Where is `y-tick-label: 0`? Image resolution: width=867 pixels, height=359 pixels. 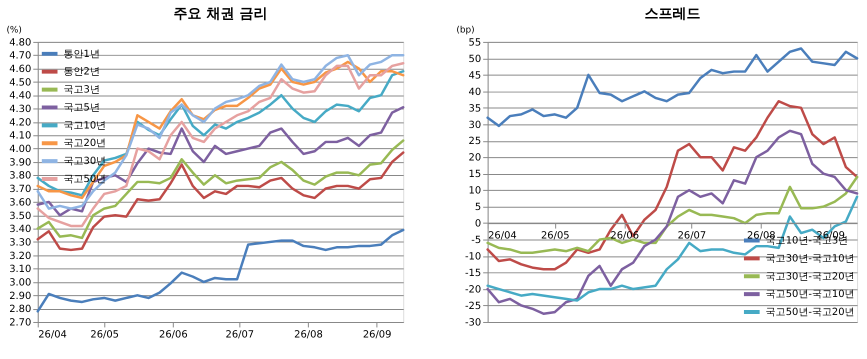 y-tick-label: 0 is located at coordinates (478, 224).